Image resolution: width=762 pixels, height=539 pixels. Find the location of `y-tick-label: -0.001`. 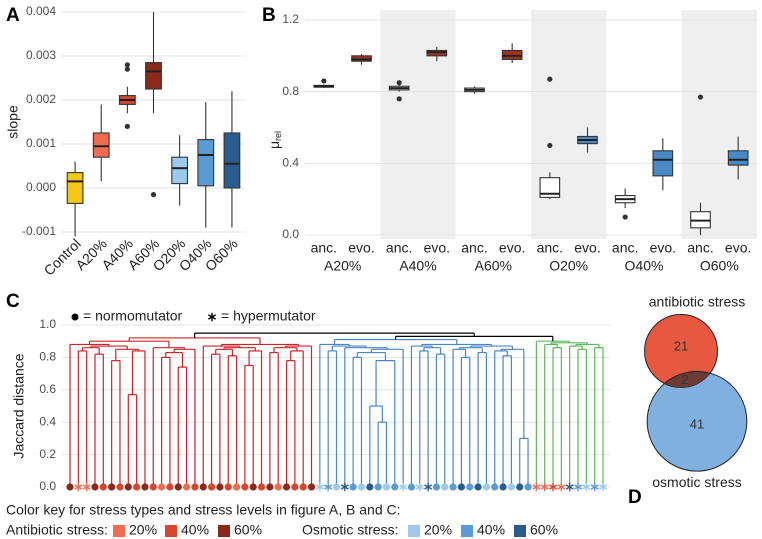

y-tick-label: -0.001 is located at coordinates (39, 231).